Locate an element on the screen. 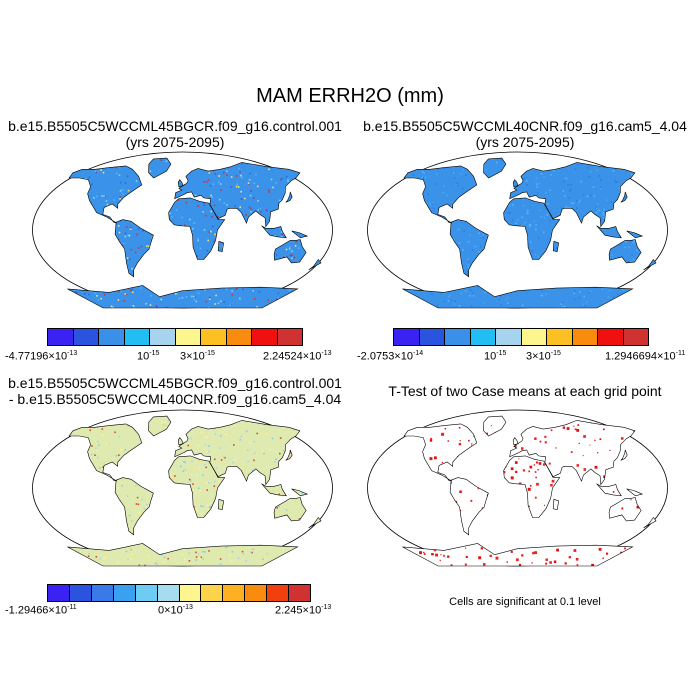 Image resolution: width=700 pixels, height=700 pixels. panel3-cbar-mid-label: 0×10⁻¹³ is located at coordinates (175, 610).